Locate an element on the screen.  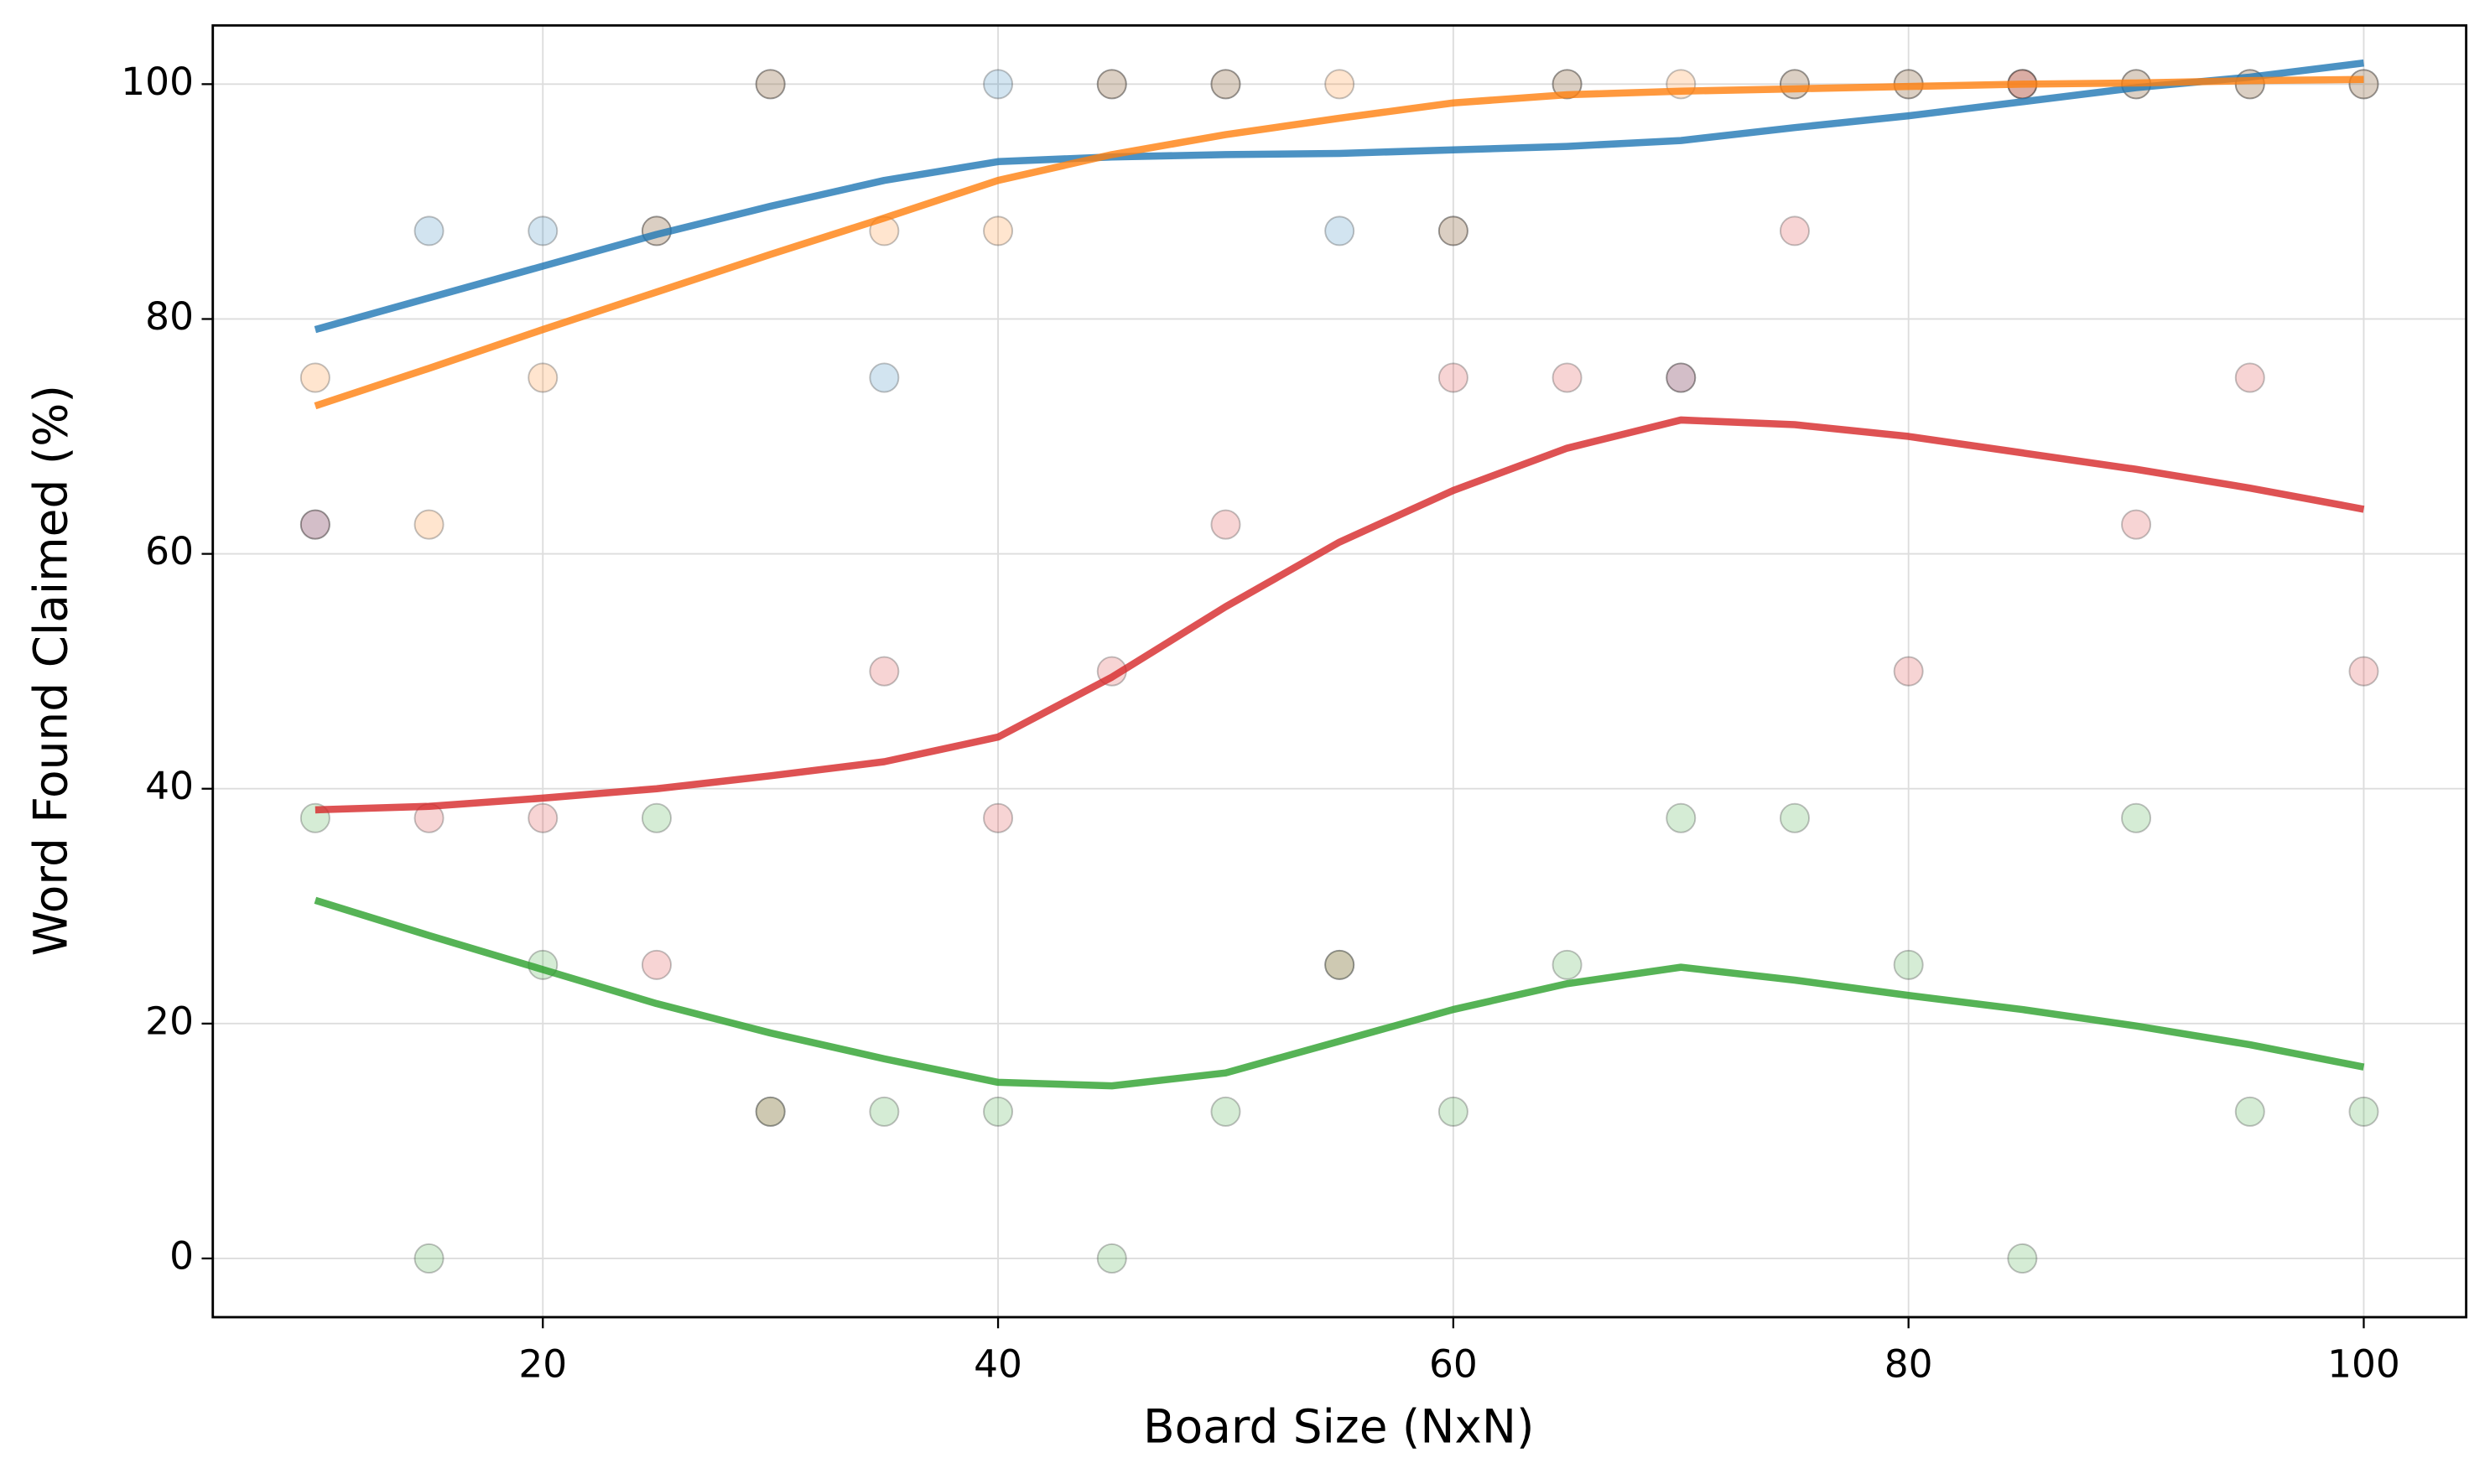
x-tick-label: 20 is located at coordinates (542, 1363).